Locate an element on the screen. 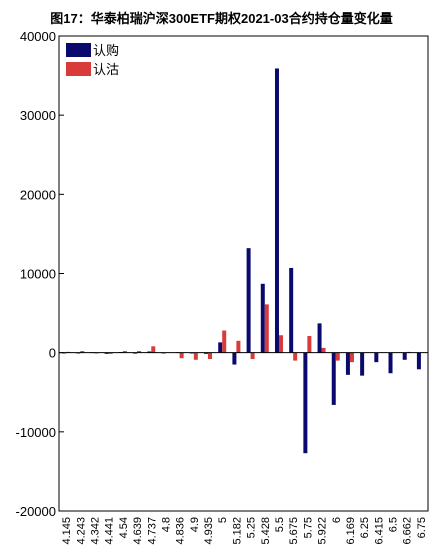  x-tick-label: 5.675 is located at coordinates (294, 531).